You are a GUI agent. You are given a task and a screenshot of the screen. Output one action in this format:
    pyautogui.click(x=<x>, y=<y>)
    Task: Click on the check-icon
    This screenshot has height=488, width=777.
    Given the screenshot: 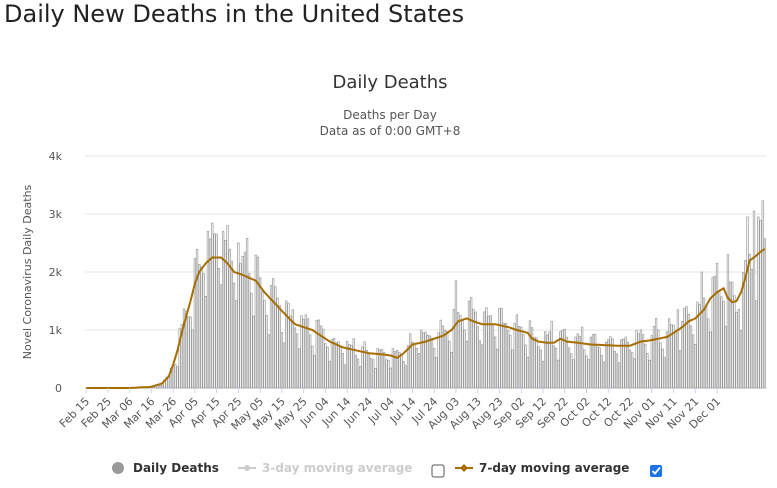 What is the action you would take?
    pyautogui.click(x=656, y=470)
    